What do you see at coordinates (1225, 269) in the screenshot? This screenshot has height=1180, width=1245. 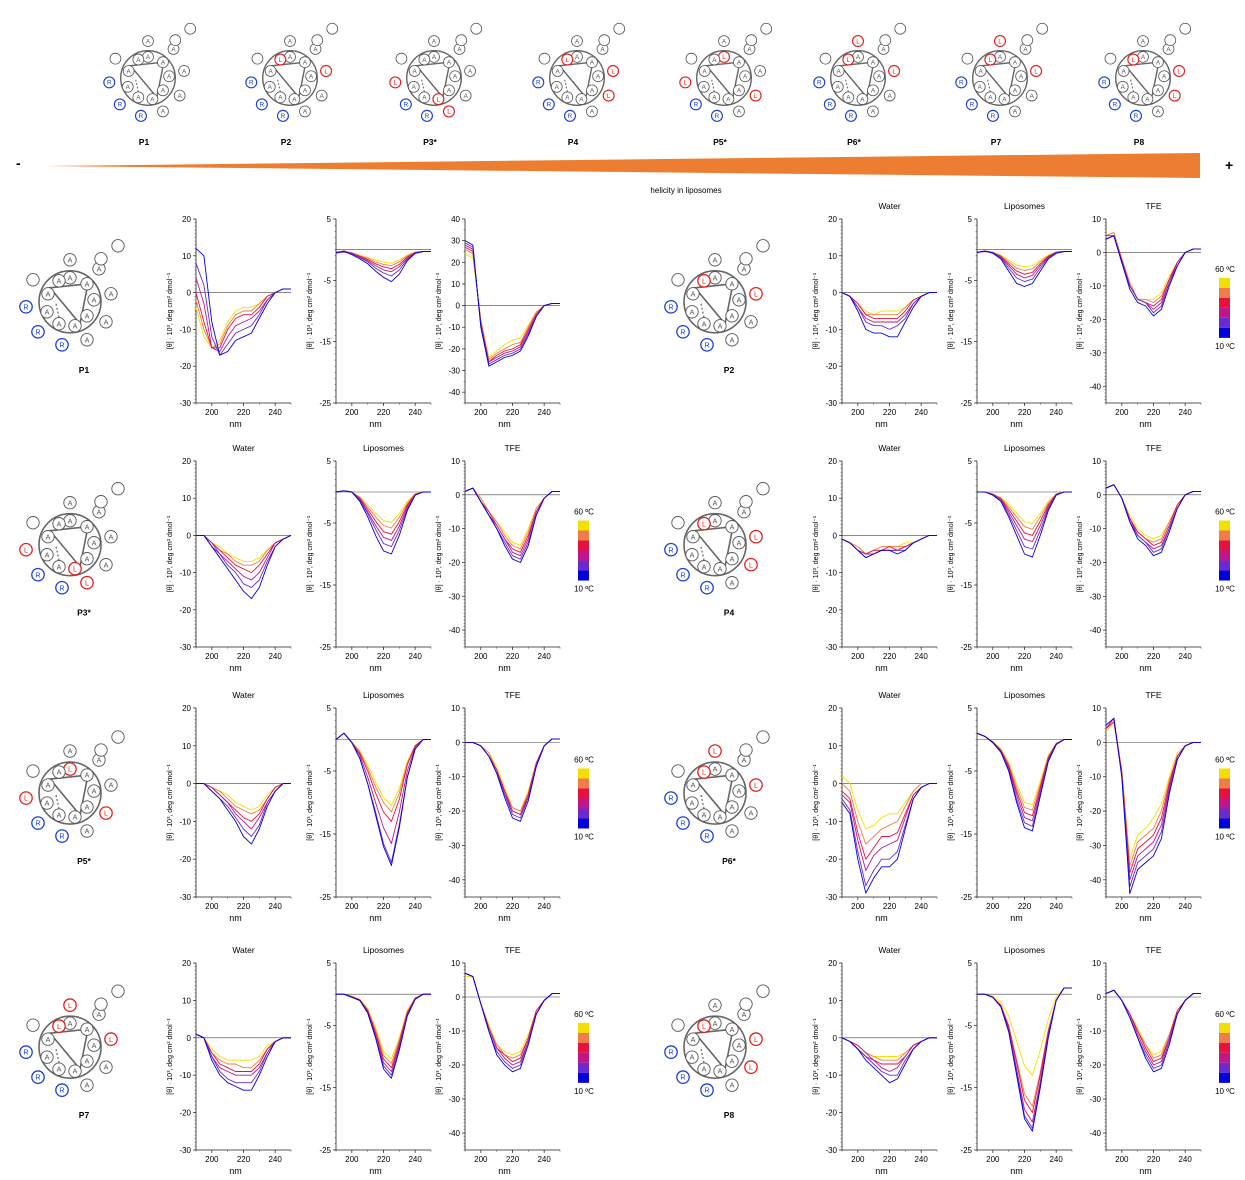 I see `legend-top-label: 60 ºC` at bounding box center [1225, 269].